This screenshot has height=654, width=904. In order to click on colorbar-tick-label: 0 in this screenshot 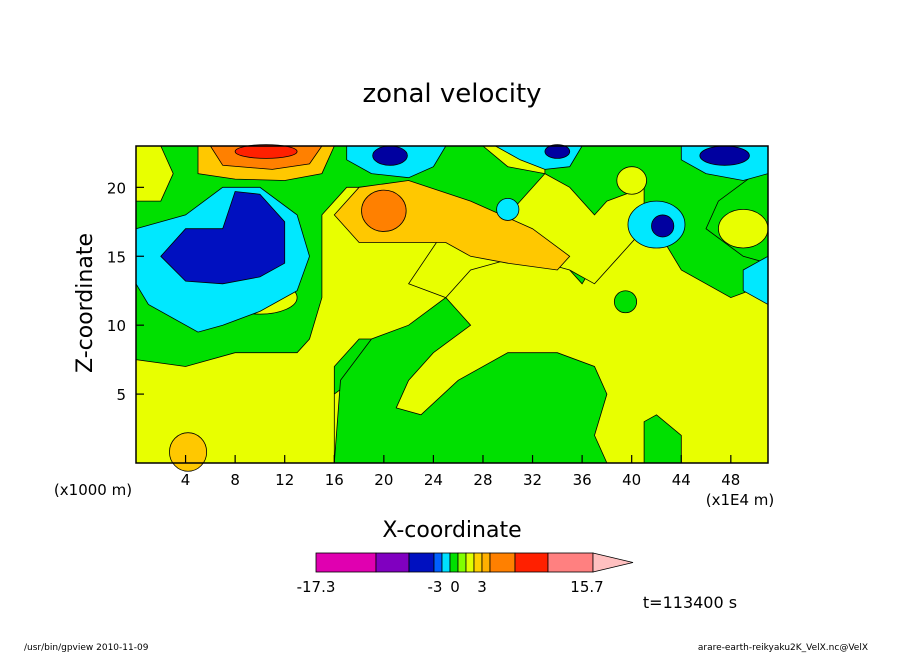, I will do `click(455, 587)`.